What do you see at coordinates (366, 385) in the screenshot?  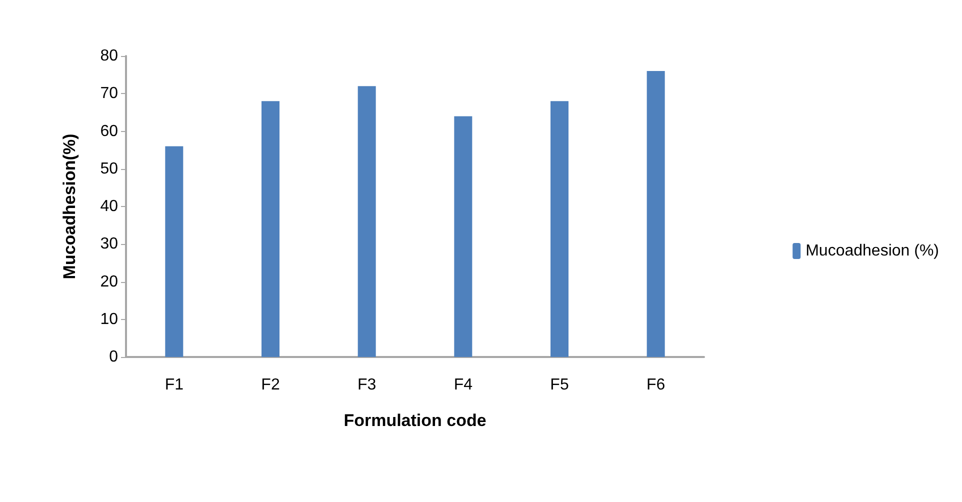 I see `x-tick-label: F3` at bounding box center [366, 385].